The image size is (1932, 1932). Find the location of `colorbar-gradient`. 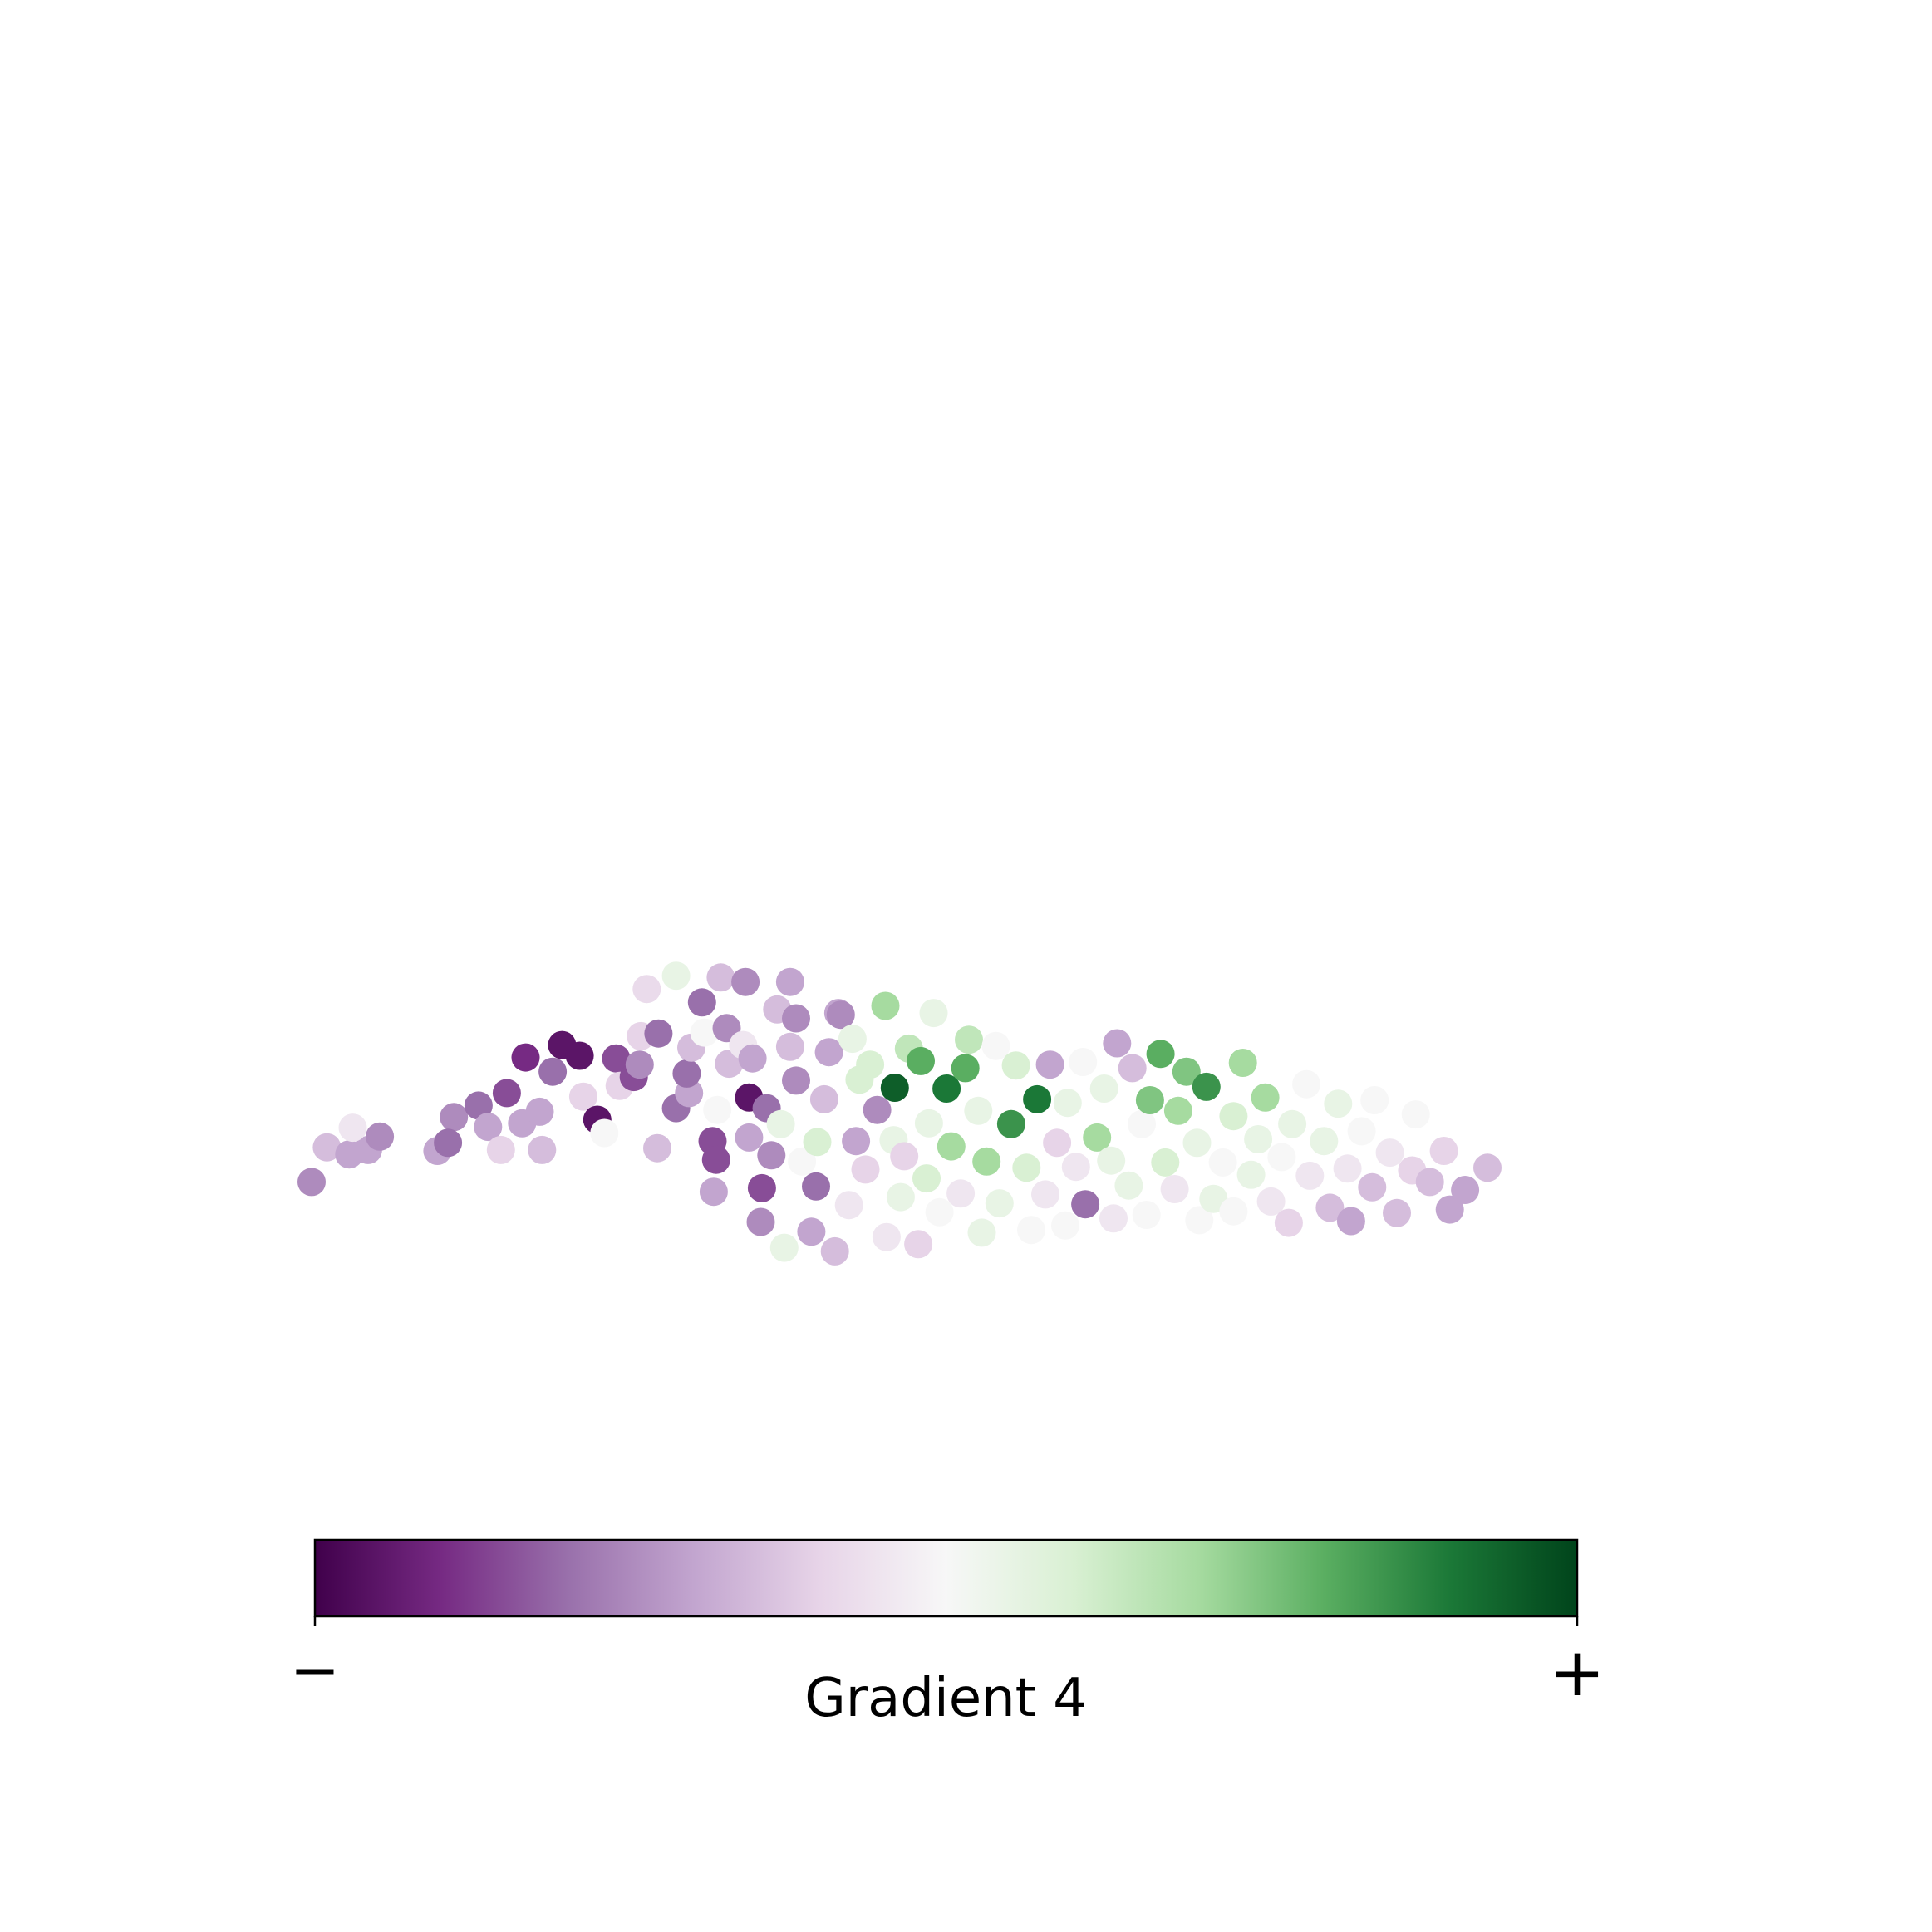

colorbar-gradient is located at coordinates (946, 1578).